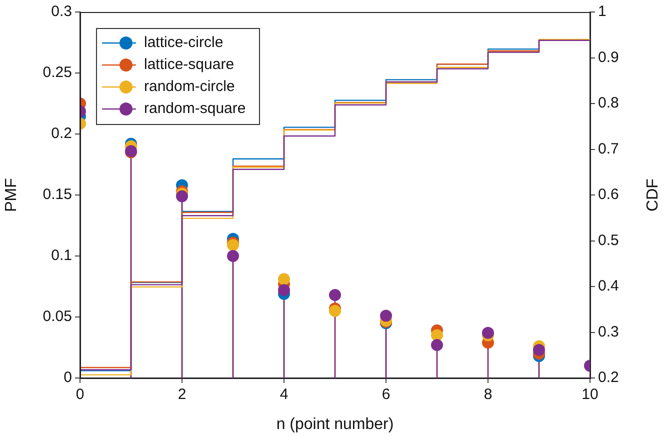 The image size is (667, 436). Describe the element at coordinates (195, 109) in the screenshot. I see `legend-label: random-square` at that location.